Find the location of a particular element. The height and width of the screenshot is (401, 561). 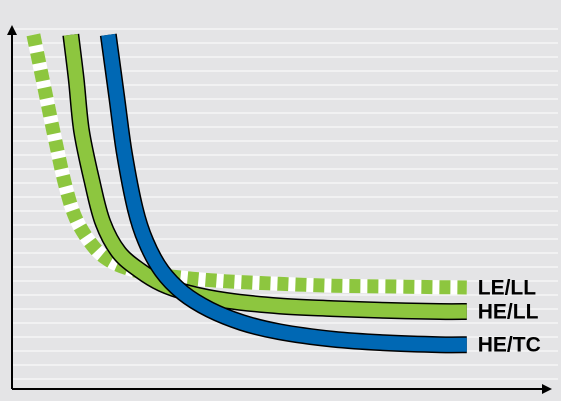

series-label-he-tc: HE/TC is located at coordinates (509, 345).